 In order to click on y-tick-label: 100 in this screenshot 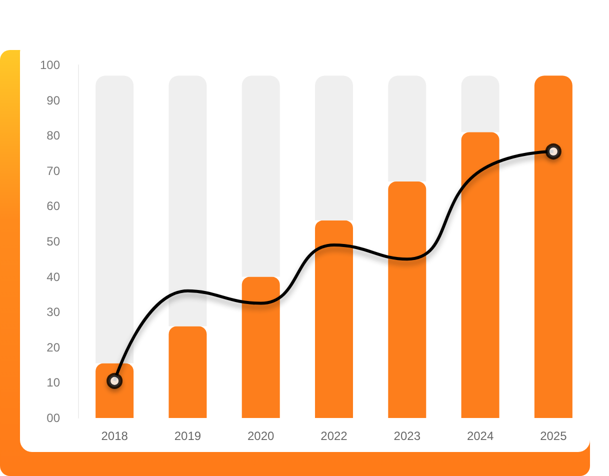, I will do `click(50, 65)`.